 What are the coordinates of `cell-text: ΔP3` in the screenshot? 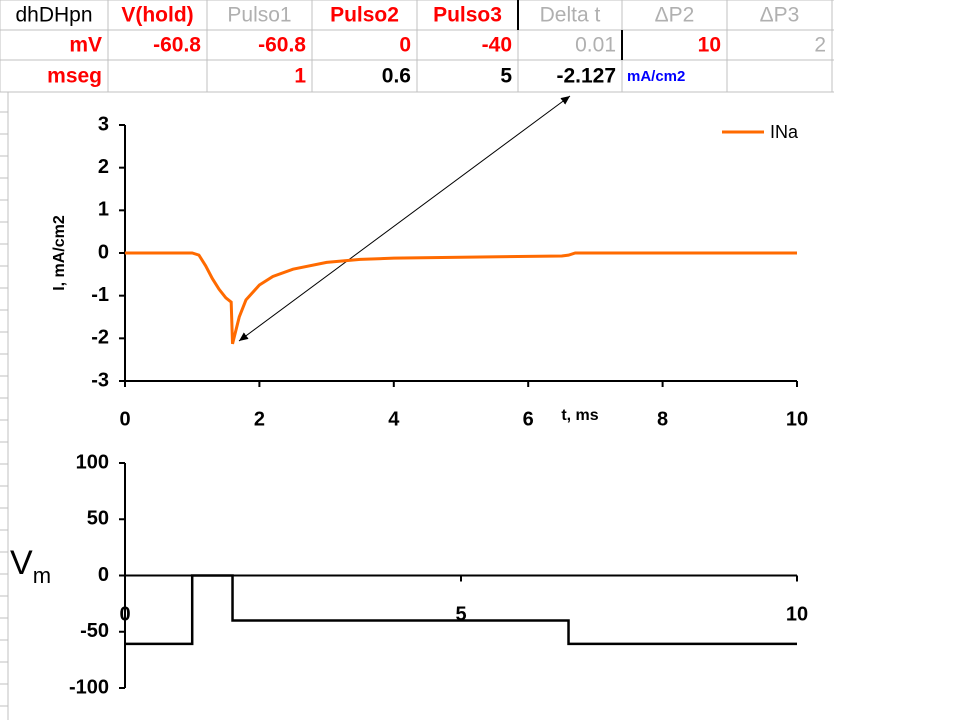 It's located at (780, 15).